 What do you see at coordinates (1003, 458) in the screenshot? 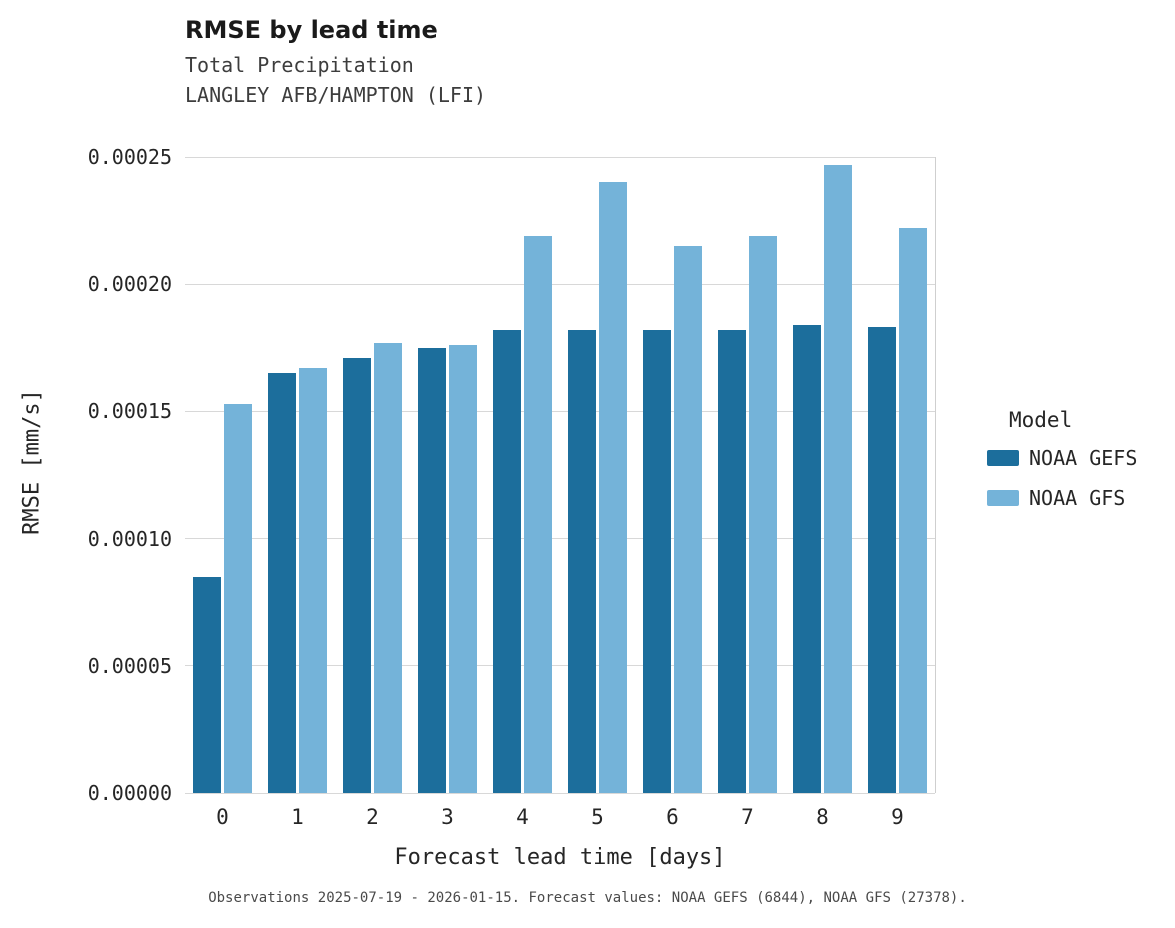
I see `legend-swatch-gefs` at bounding box center [1003, 458].